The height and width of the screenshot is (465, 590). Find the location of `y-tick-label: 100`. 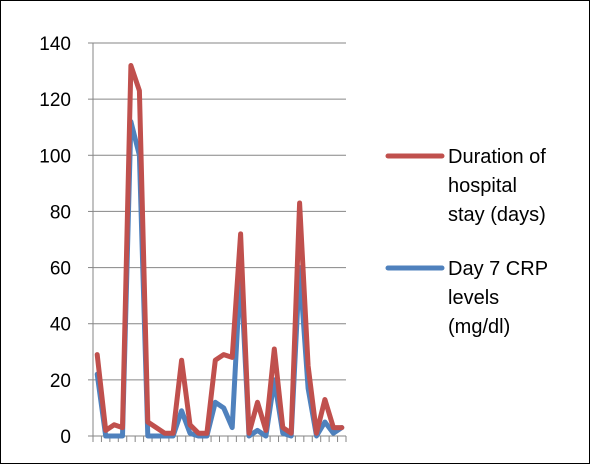

y-tick-label: 100 is located at coordinates (55, 156).